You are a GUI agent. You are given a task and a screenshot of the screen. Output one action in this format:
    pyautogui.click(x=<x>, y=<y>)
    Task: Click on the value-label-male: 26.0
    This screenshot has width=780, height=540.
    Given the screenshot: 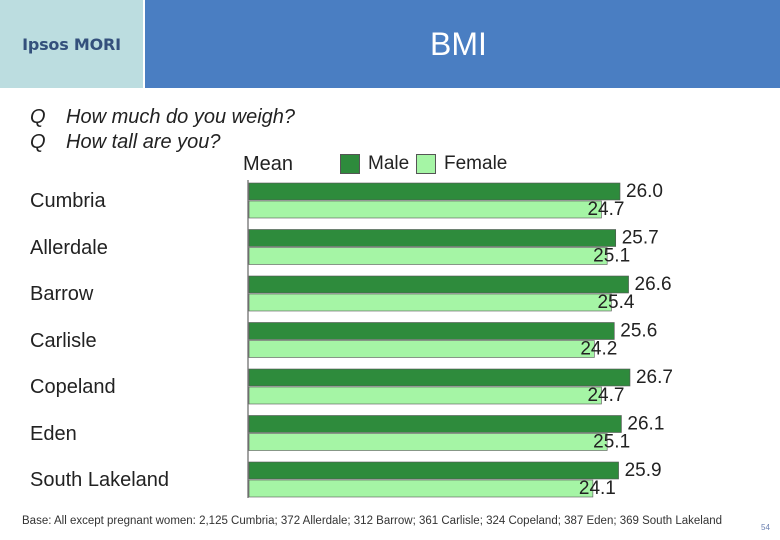 What is the action you would take?
    pyautogui.click(x=644, y=191)
    